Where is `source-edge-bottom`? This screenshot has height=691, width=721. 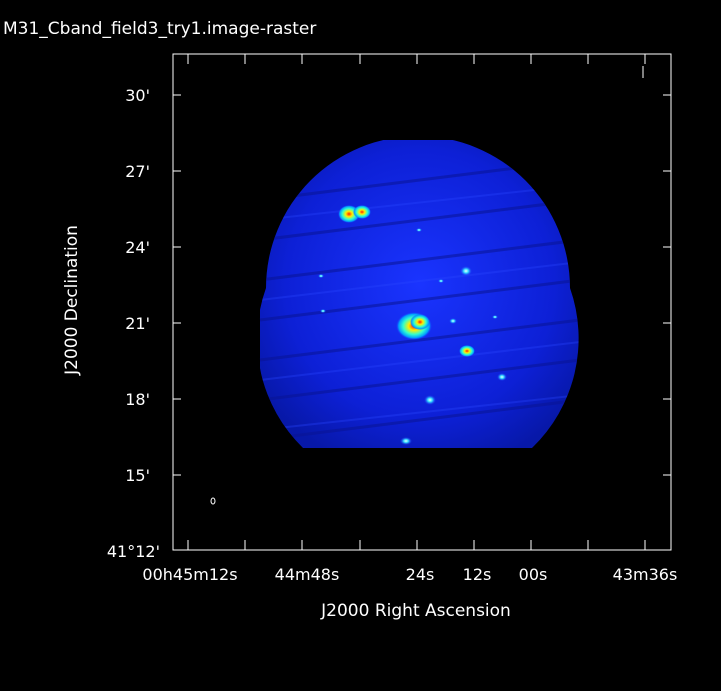
source-edge-bottom is located at coordinates (406, 441).